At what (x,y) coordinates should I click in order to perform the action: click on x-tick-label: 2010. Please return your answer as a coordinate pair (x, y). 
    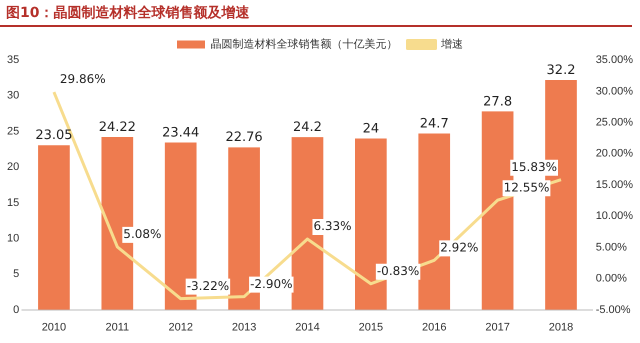
    Looking at the image, I should click on (54, 327).